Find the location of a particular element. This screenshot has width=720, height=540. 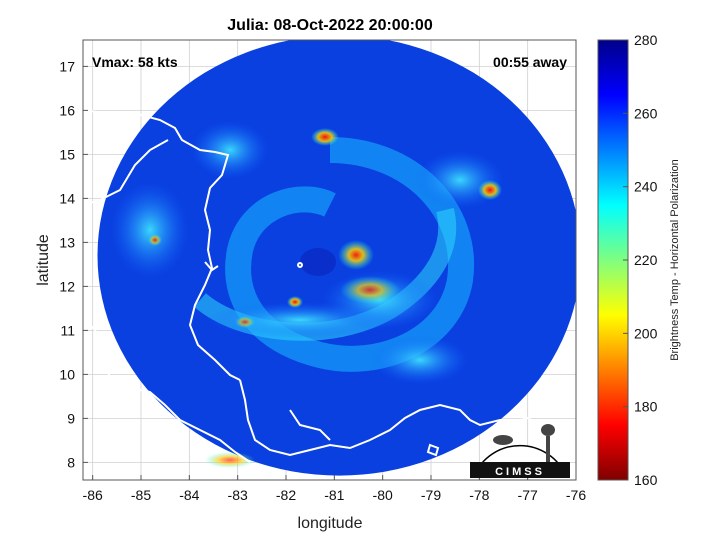

chart-title: Julia: 08-Oct-2022 20:00:00 is located at coordinates (330, 25).